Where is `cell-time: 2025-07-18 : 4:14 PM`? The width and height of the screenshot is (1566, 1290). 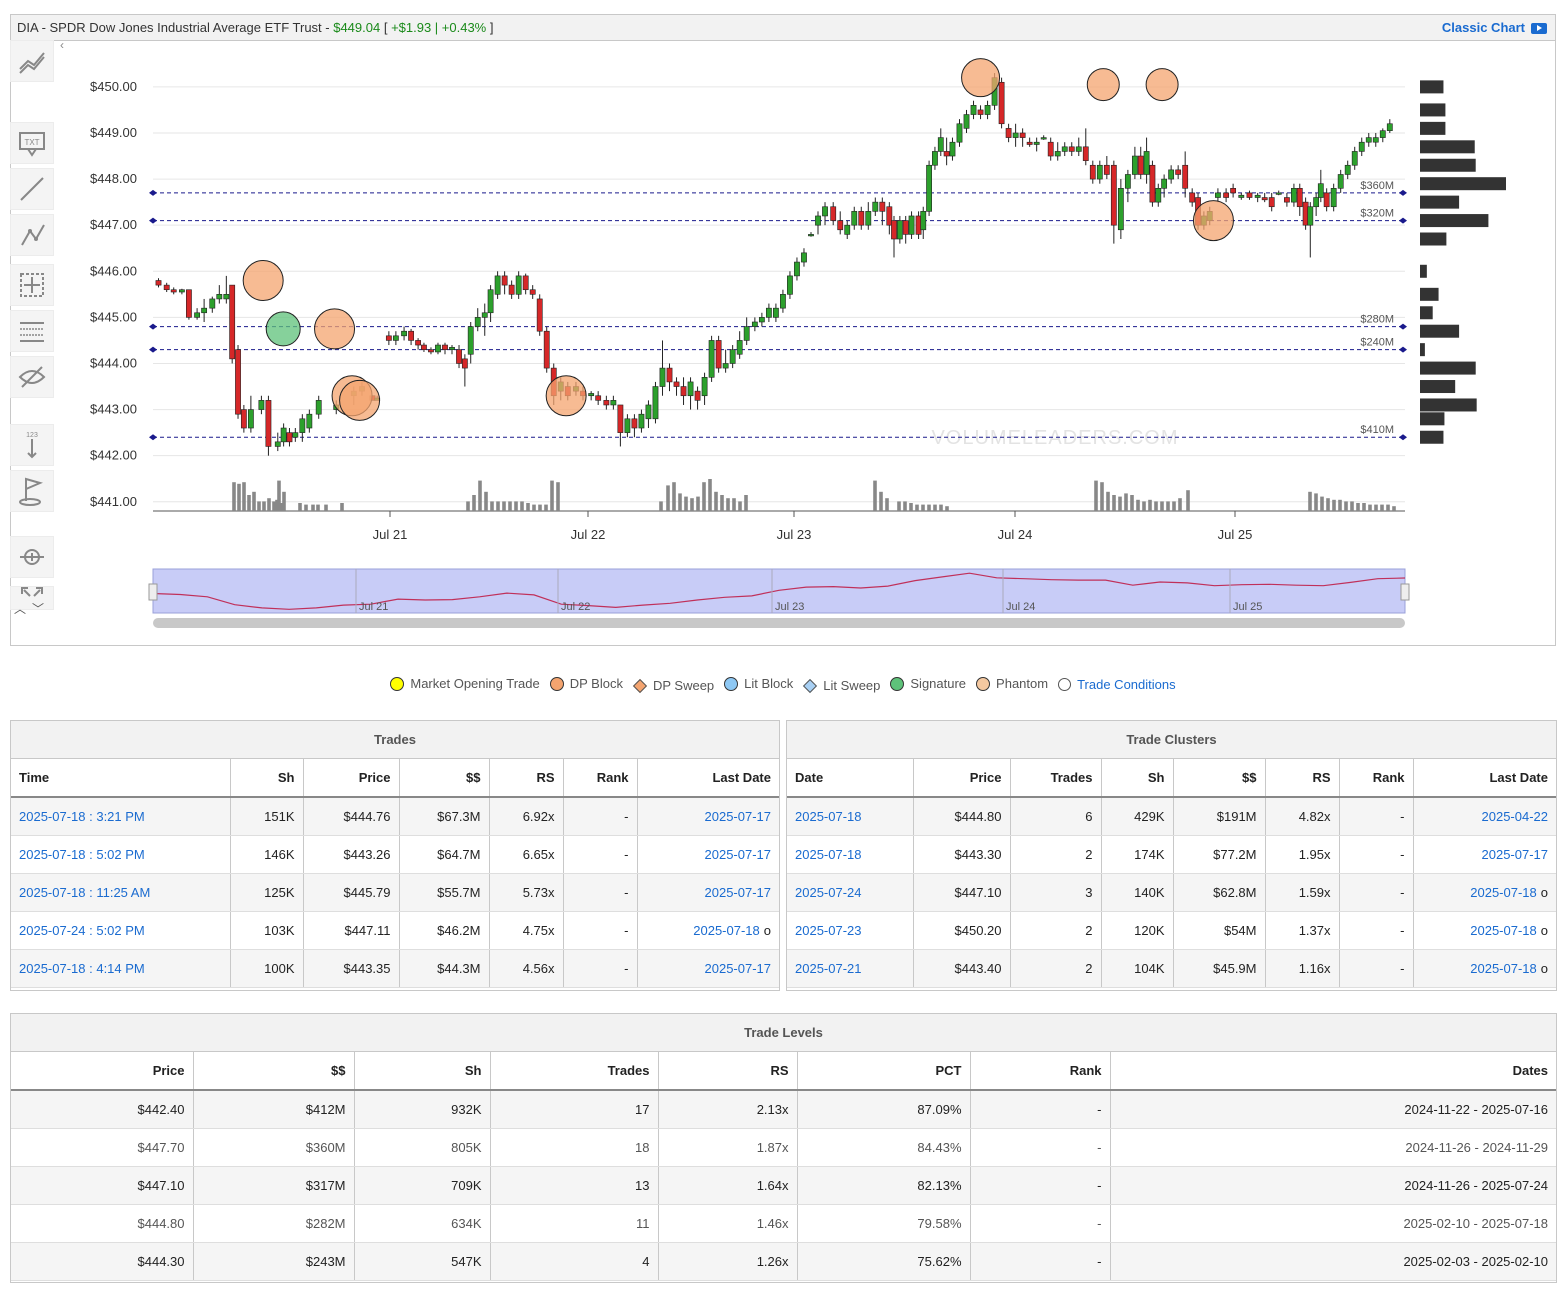 cell-time: 2025-07-18 : 4:14 PM is located at coordinates (121, 968).